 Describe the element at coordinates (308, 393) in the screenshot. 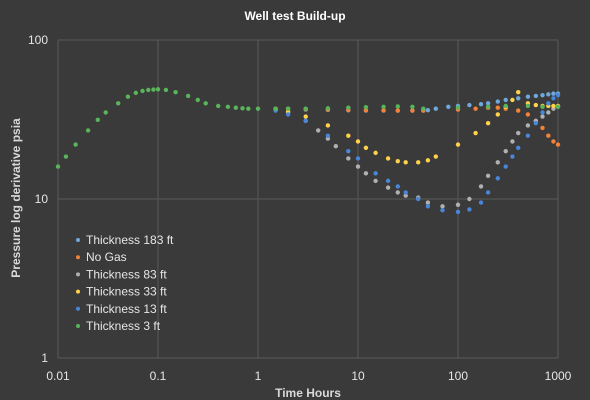

I see `x-axis-label: Time Hours` at that location.